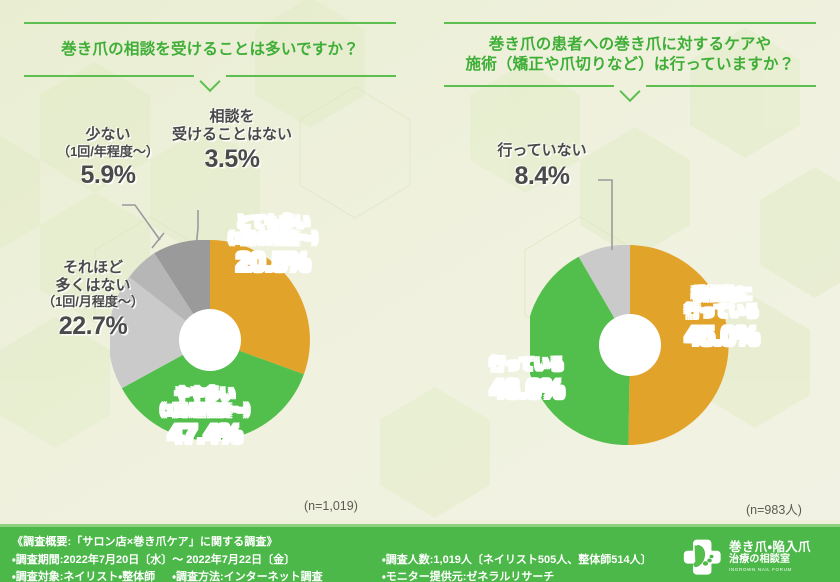 The width and height of the screenshot is (840, 582). I want to click on logo-text: 巻き爪・陥入爪 治療の相談室 INGROWN NAIL FORUM, so click(770, 556).